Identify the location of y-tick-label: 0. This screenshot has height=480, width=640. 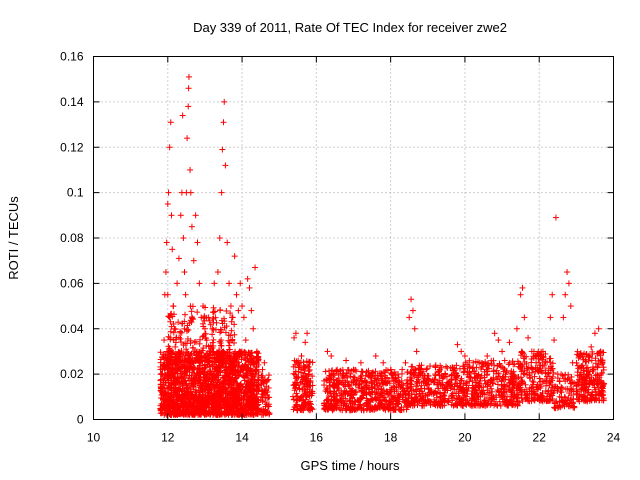
(80, 420).